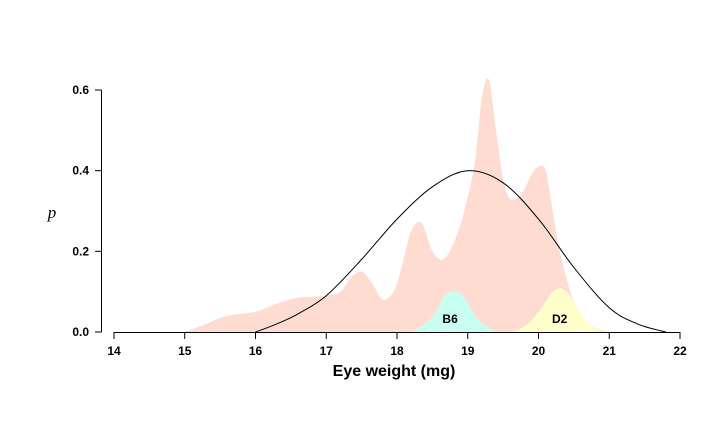 The height and width of the screenshot is (432, 720). What do you see at coordinates (256, 351) in the screenshot?
I see `x-tick-label: 16` at bounding box center [256, 351].